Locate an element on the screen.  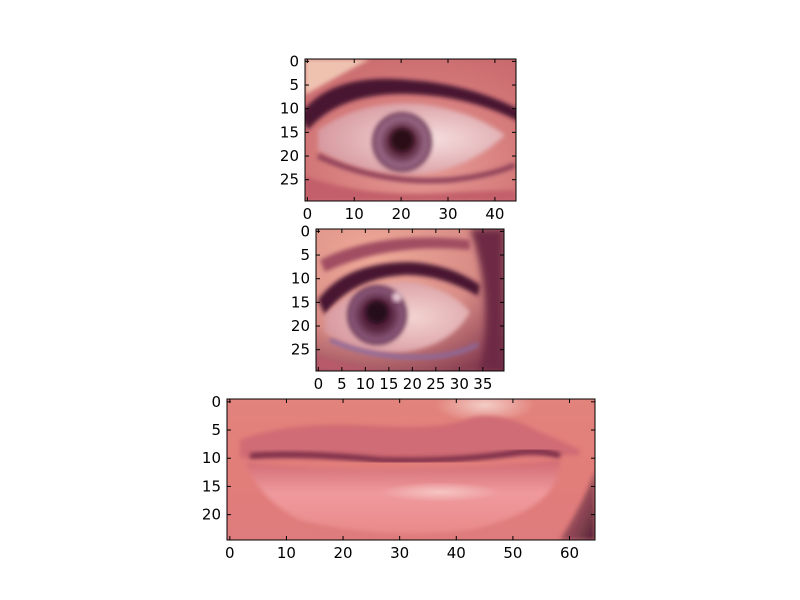
eye-one-x-tick-label: 30 is located at coordinates (447, 214).